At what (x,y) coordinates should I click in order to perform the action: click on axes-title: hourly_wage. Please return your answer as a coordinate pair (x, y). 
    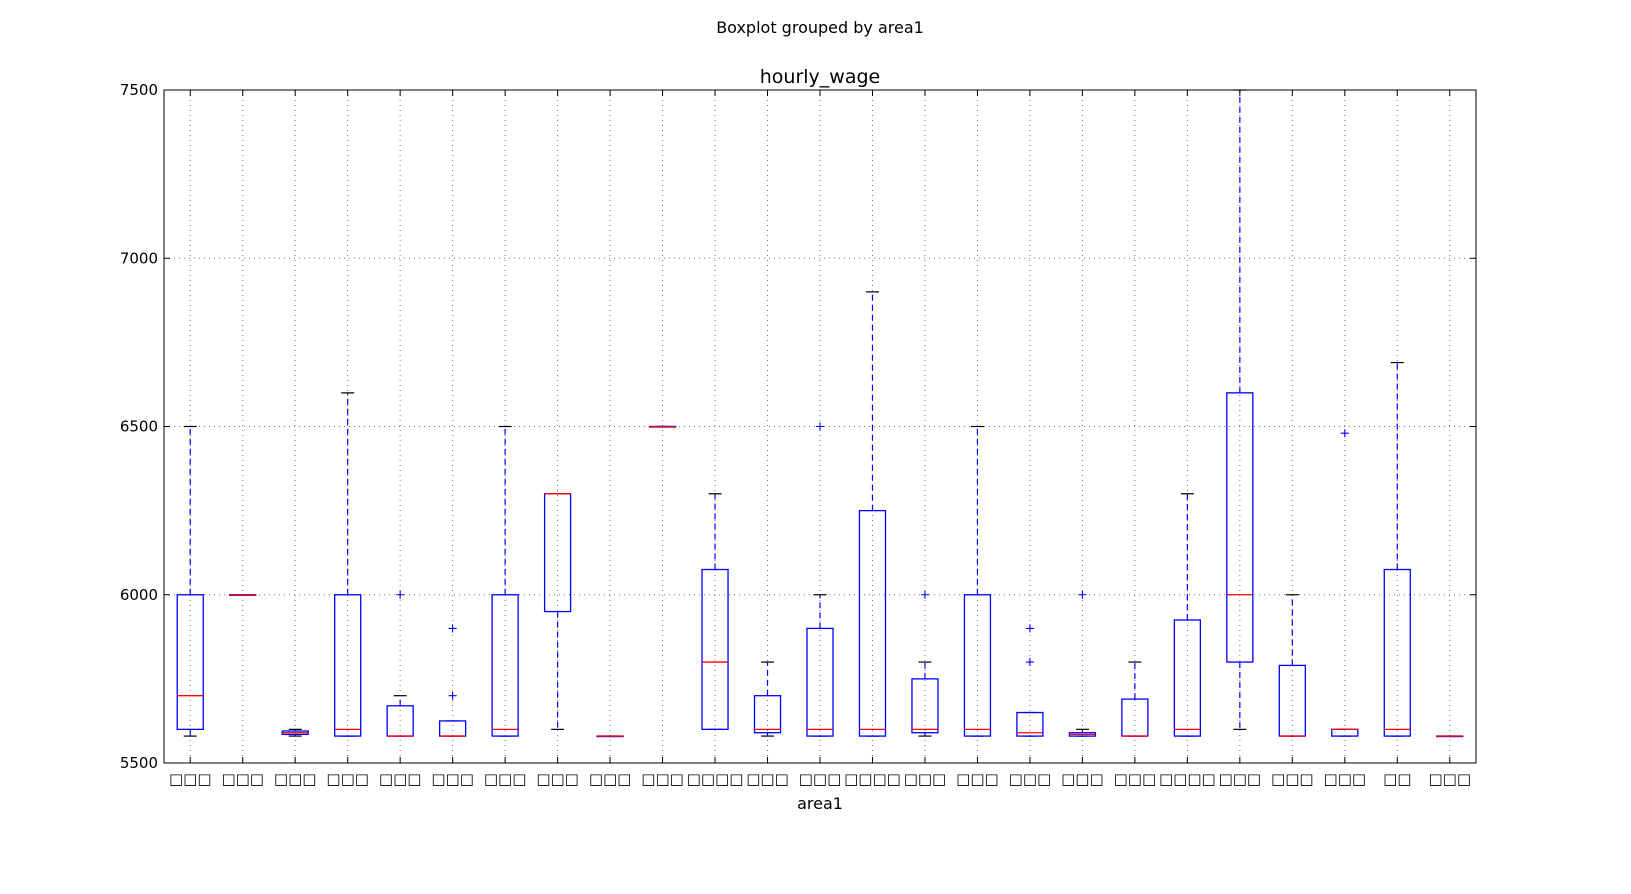
    Looking at the image, I should click on (820, 77).